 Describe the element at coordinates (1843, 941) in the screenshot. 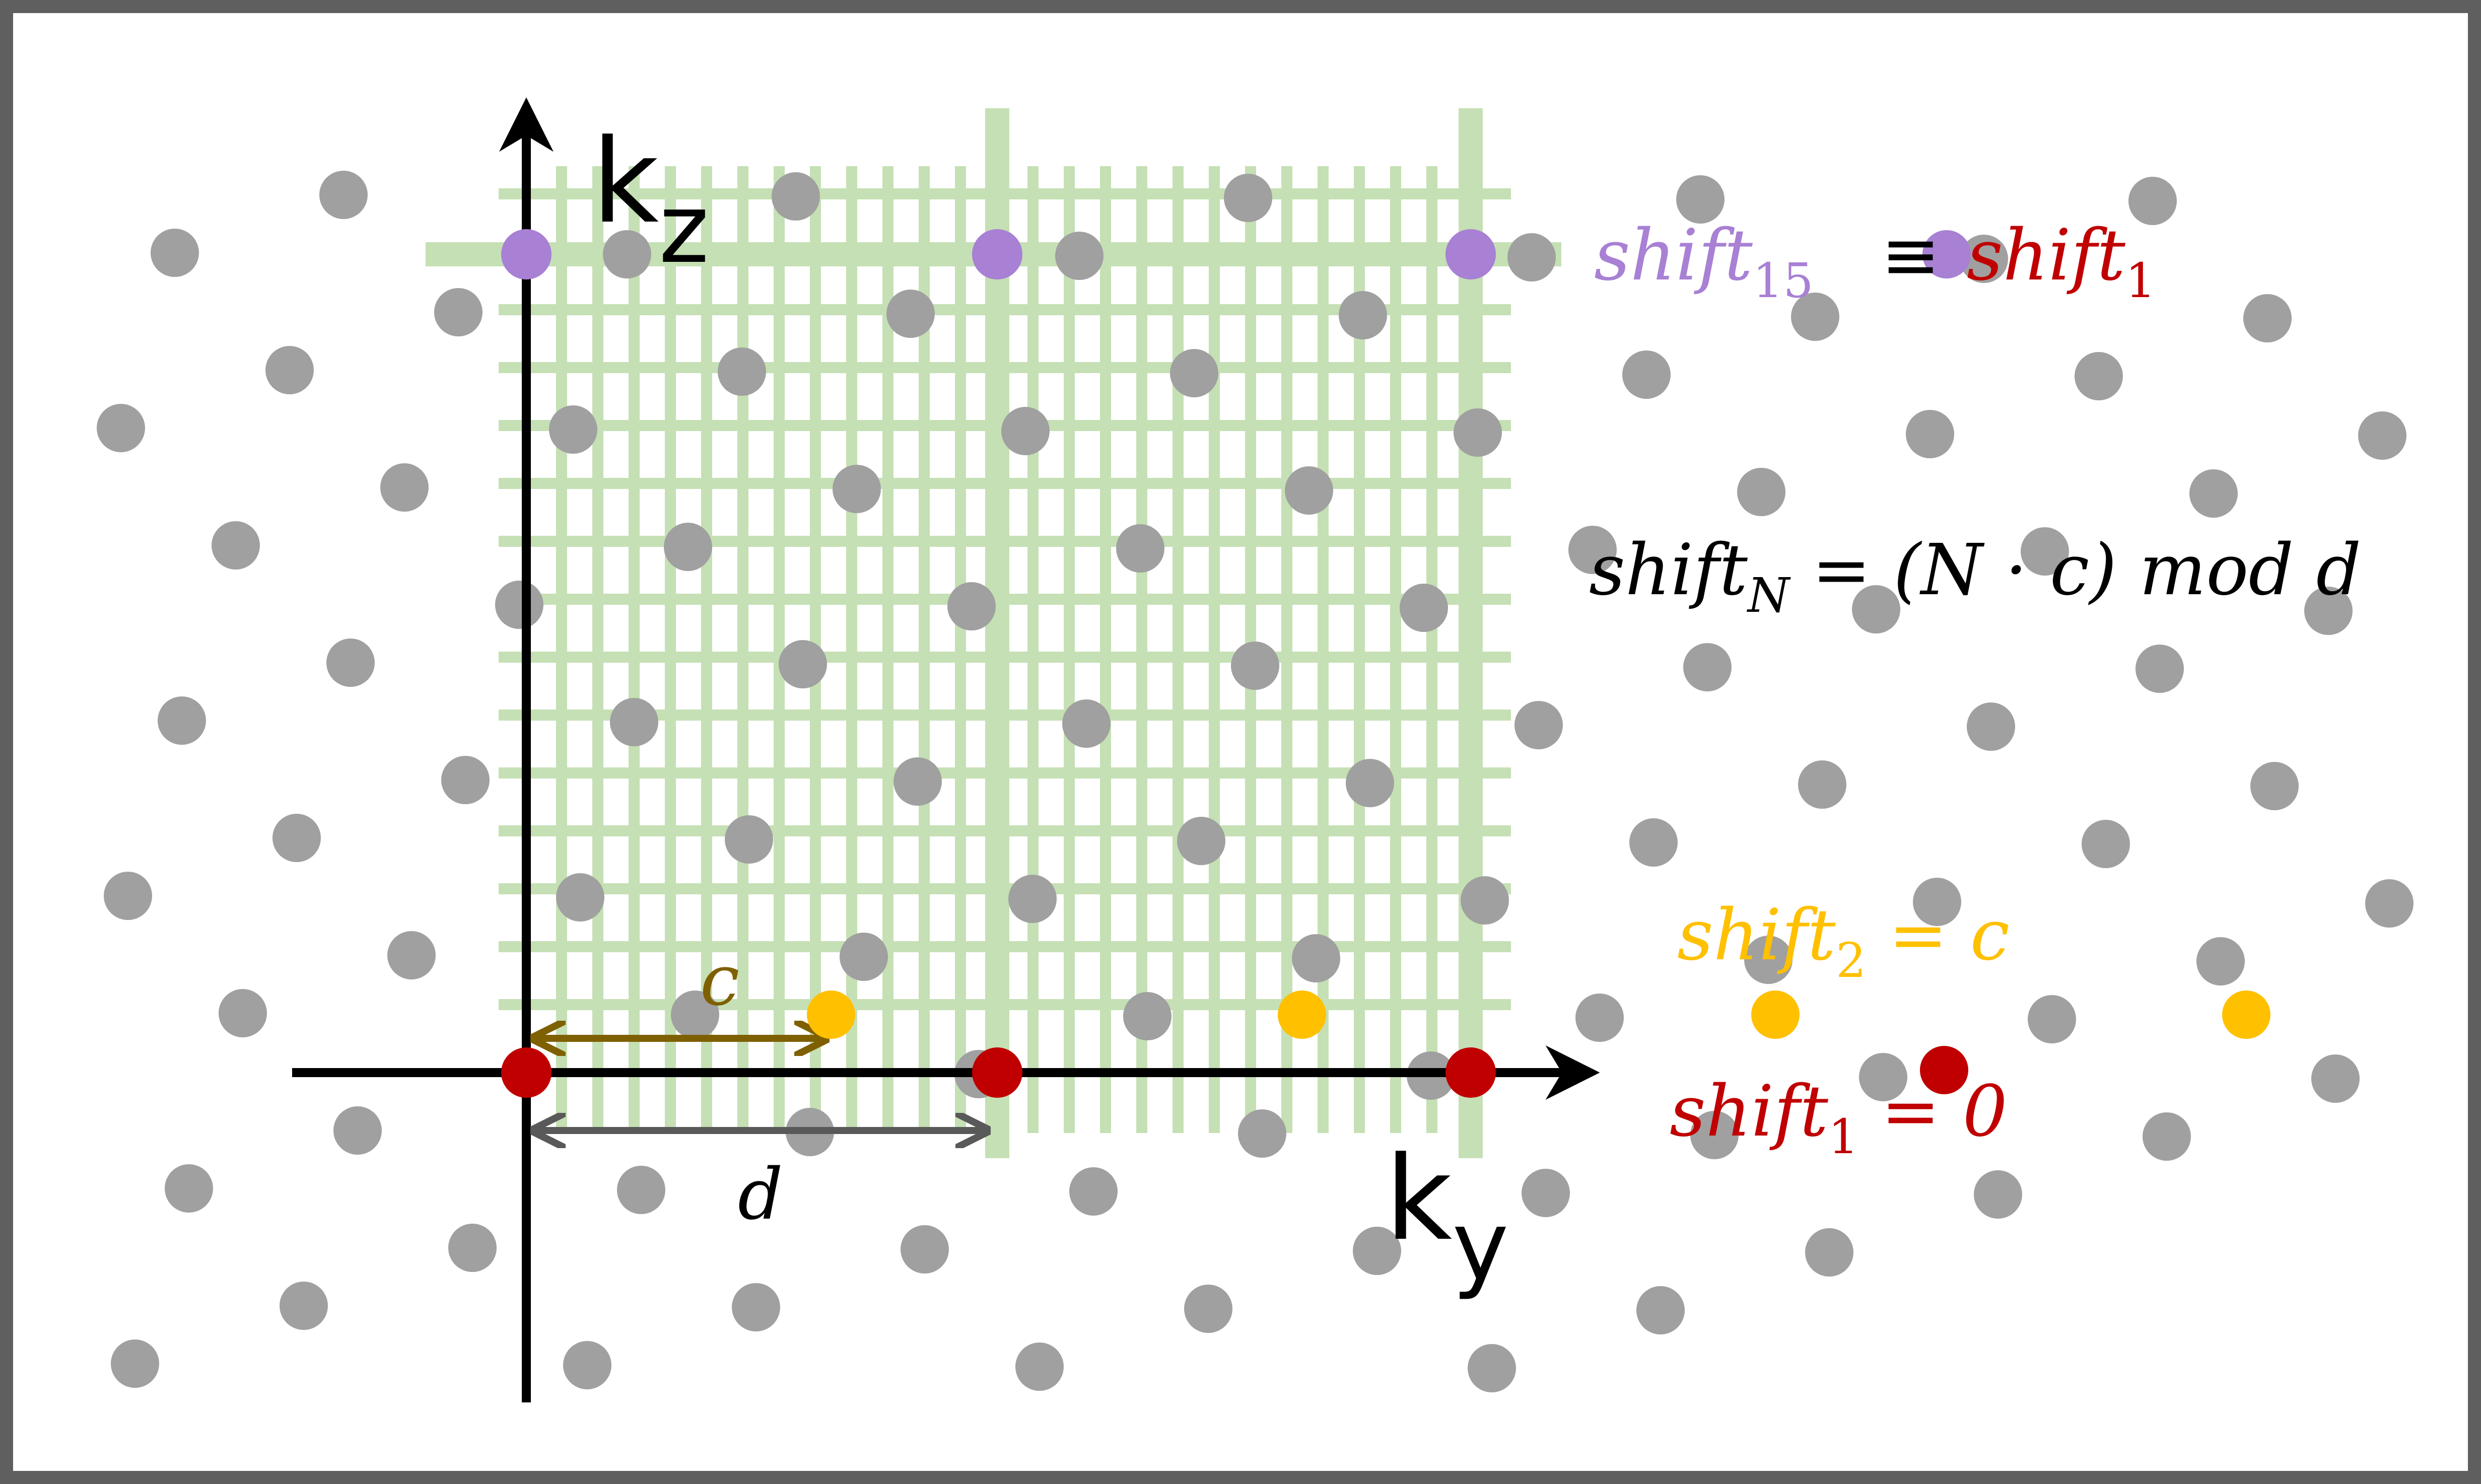

I see `shift2-label: shift2 = c` at that location.